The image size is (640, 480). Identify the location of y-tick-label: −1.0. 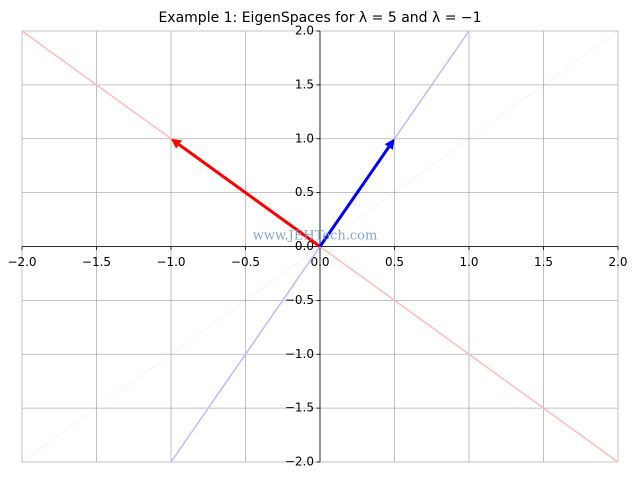
(299, 354).